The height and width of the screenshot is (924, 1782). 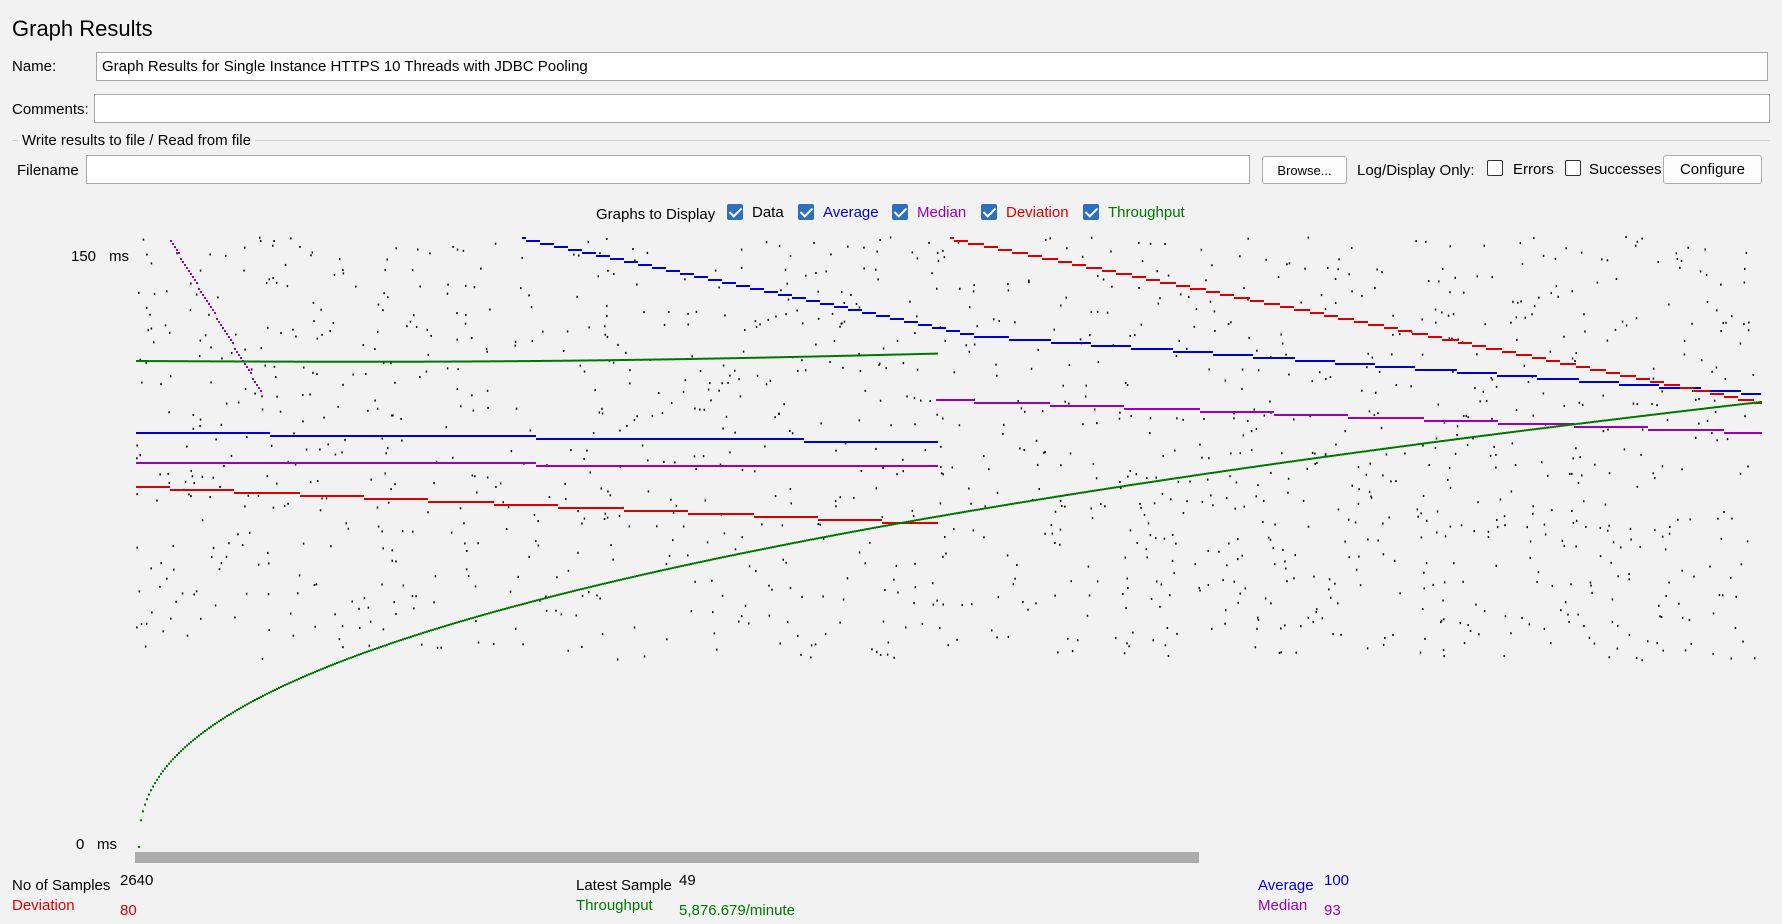 What do you see at coordinates (1091, 212) in the screenshot?
I see `throughput-checkbox` at bounding box center [1091, 212].